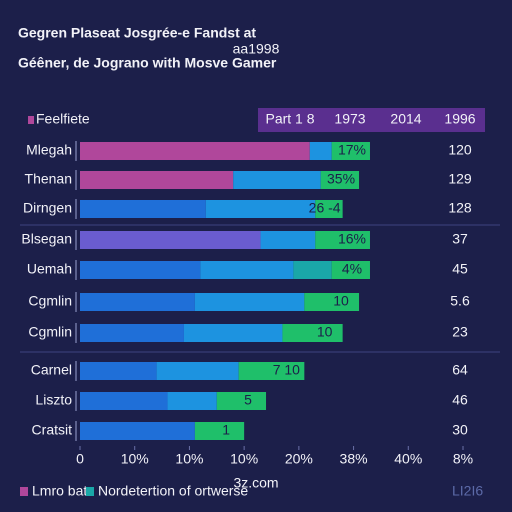 This screenshot has width=512, height=512. Describe the element at coordinates (248, 400) in the screenshot. I see `bar-label: 5` at that location.